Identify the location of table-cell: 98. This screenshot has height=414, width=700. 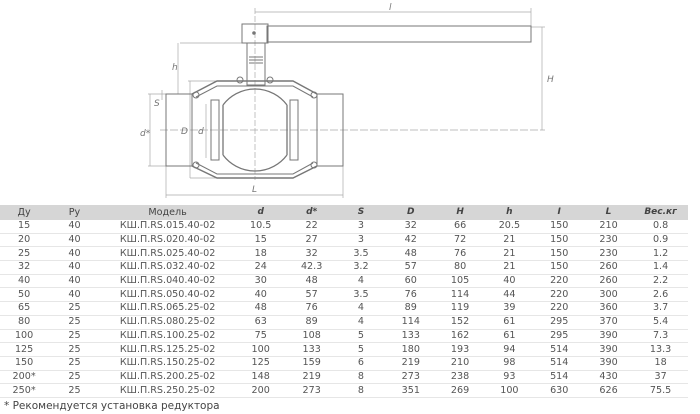
(509, 363).